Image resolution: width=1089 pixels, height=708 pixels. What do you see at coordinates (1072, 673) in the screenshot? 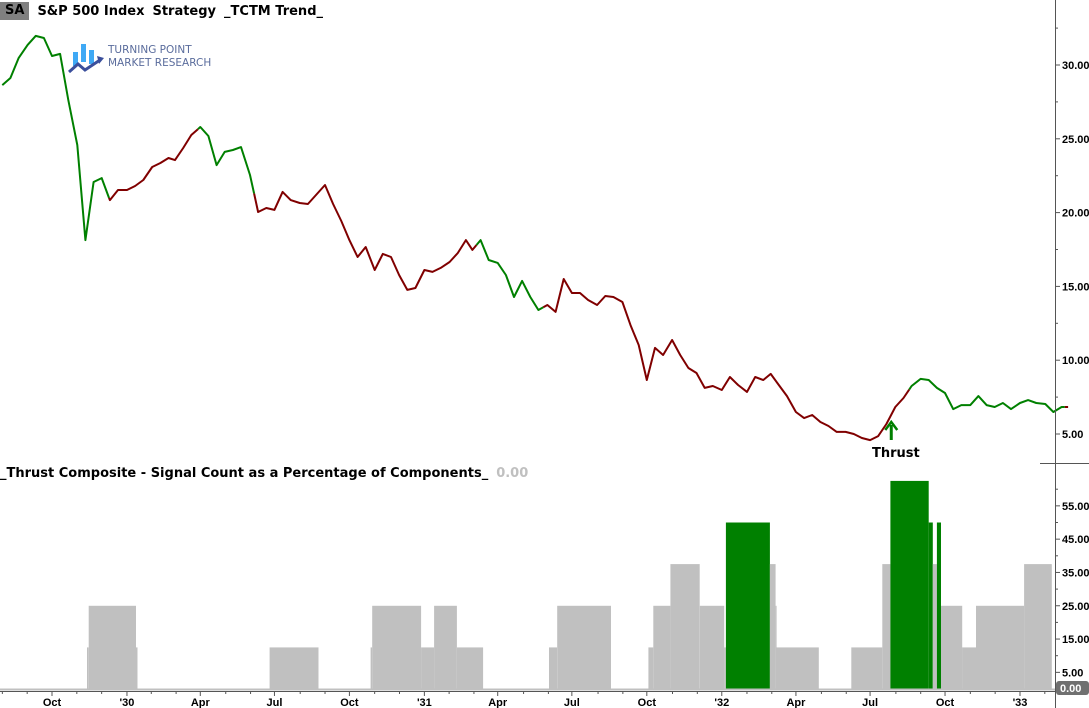
I see `composite-y-tick-label: 5.00` at bounding box center [1072, 673].